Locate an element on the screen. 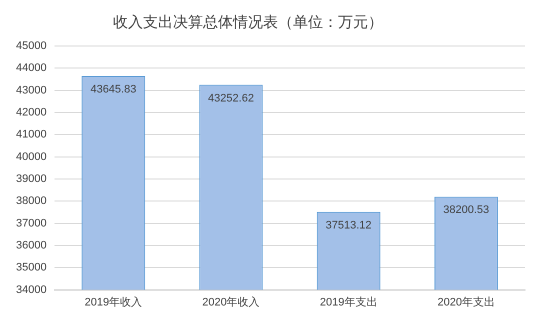  y-tick-label: 37000 is located at coordinates (31, 223).